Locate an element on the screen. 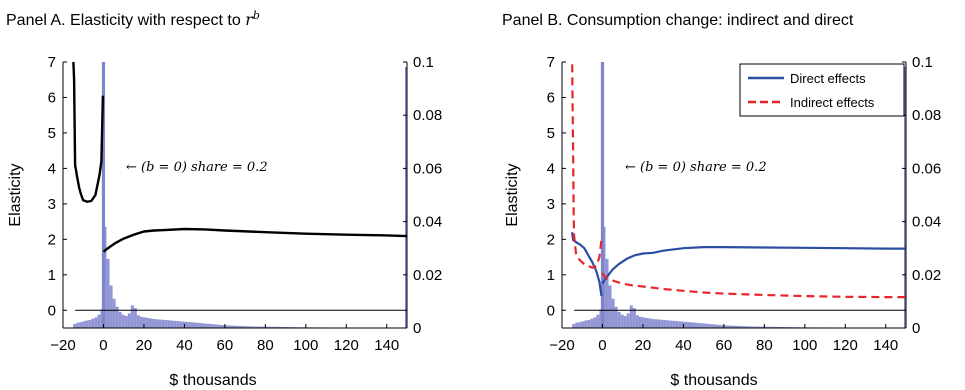 Image resolution: width=965 pixels, height=390 pixels. x-tick-label: 20 is located at coordinates (144, 345).